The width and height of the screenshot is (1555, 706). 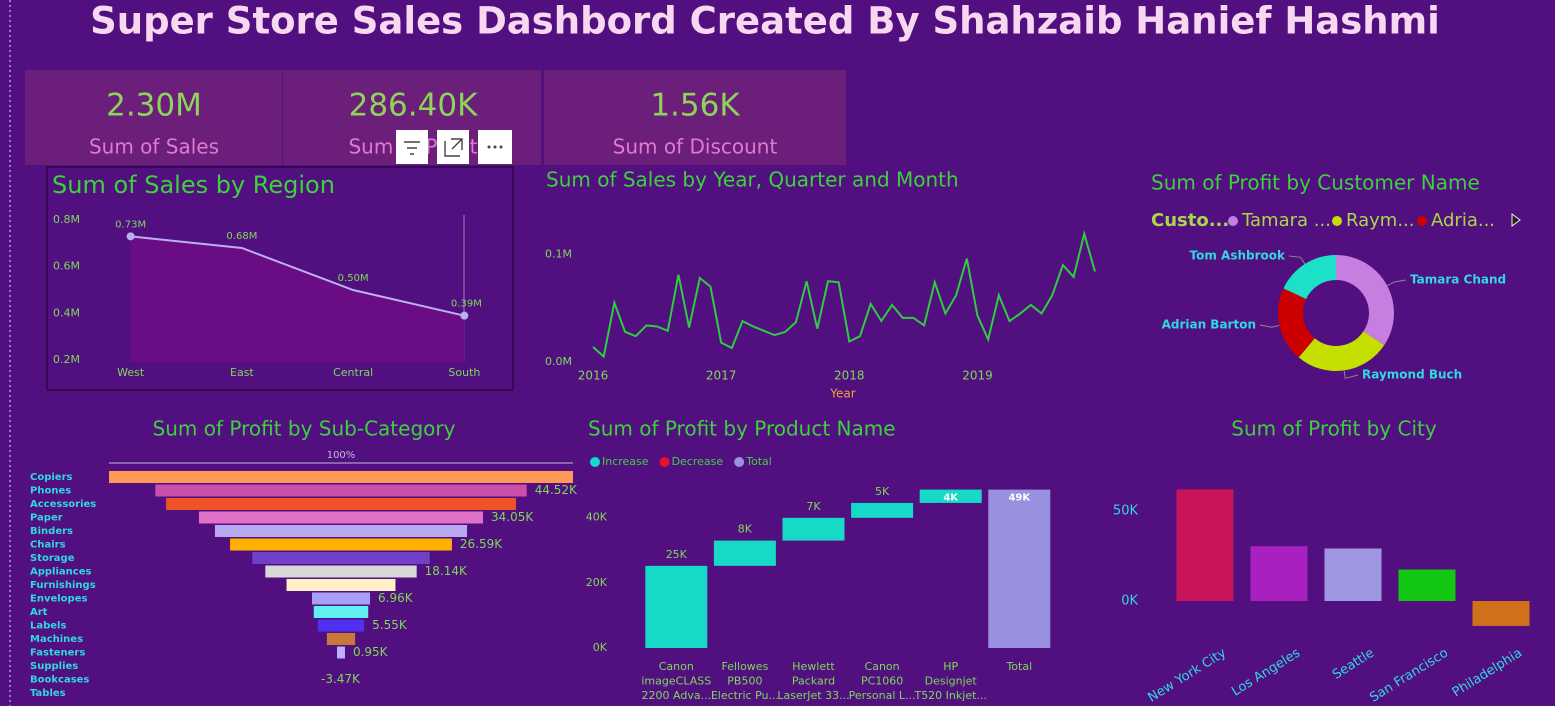 What do you see at coordinates (844, 294) in the screenshot?
I see `line` at bounding box center [844, 294].